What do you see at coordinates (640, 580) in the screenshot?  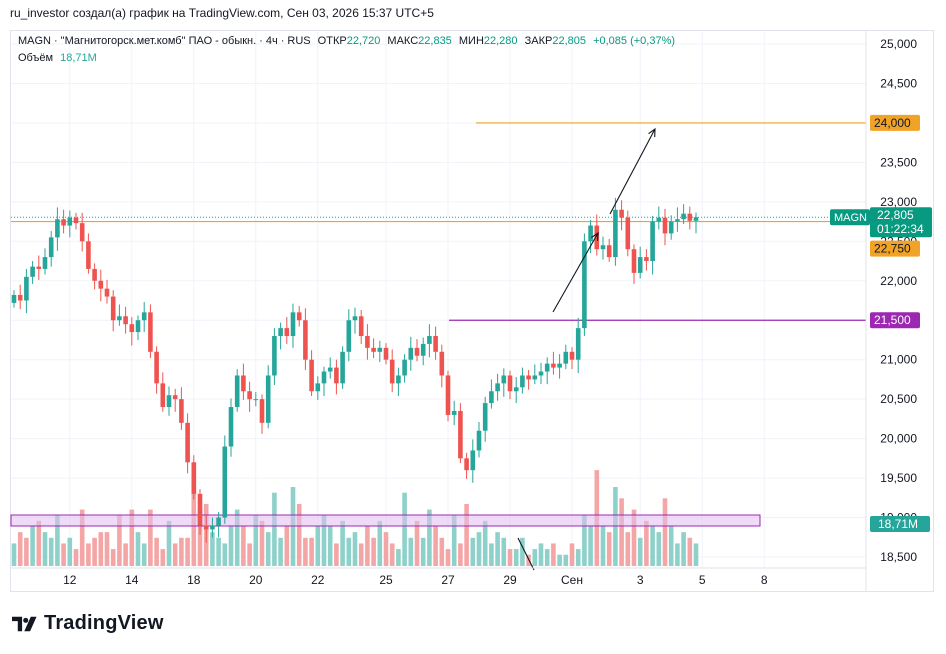 I see `x-tick-label: 3` at bounding box center [640, 580].